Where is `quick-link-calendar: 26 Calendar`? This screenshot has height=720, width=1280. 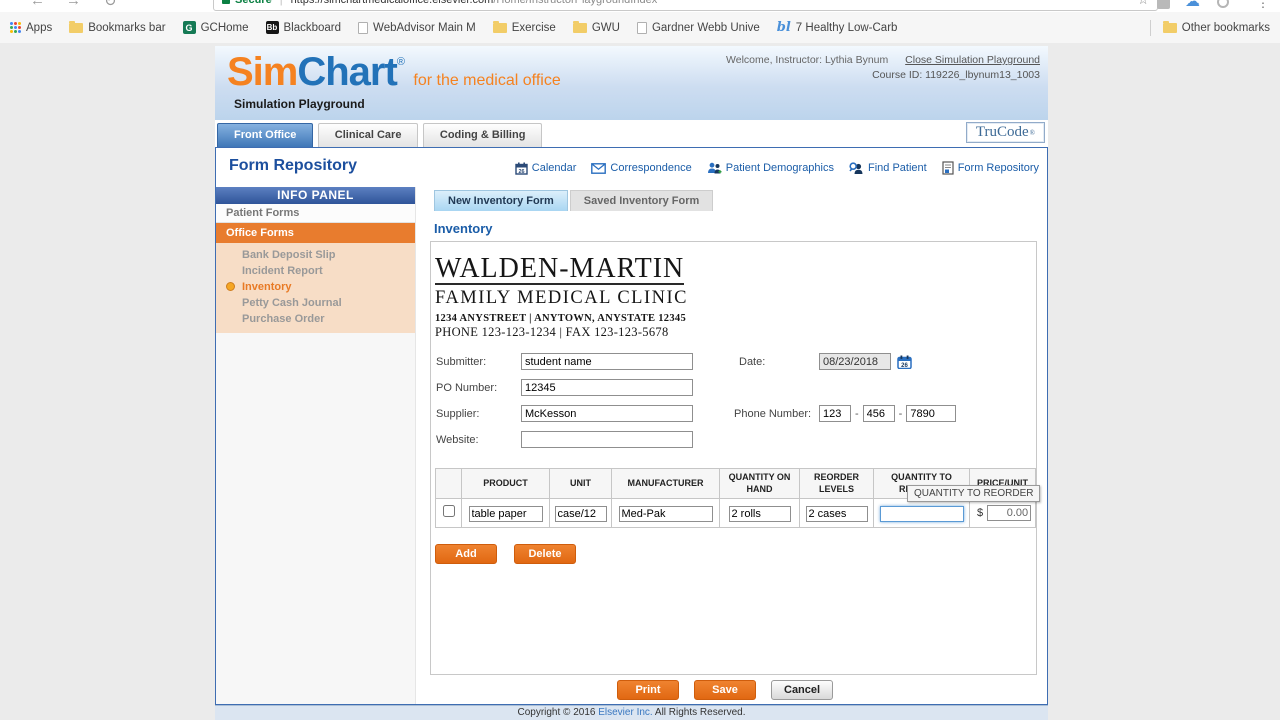
quick-link-calendar: 26 Calendar is located at coordinates (546, 168).